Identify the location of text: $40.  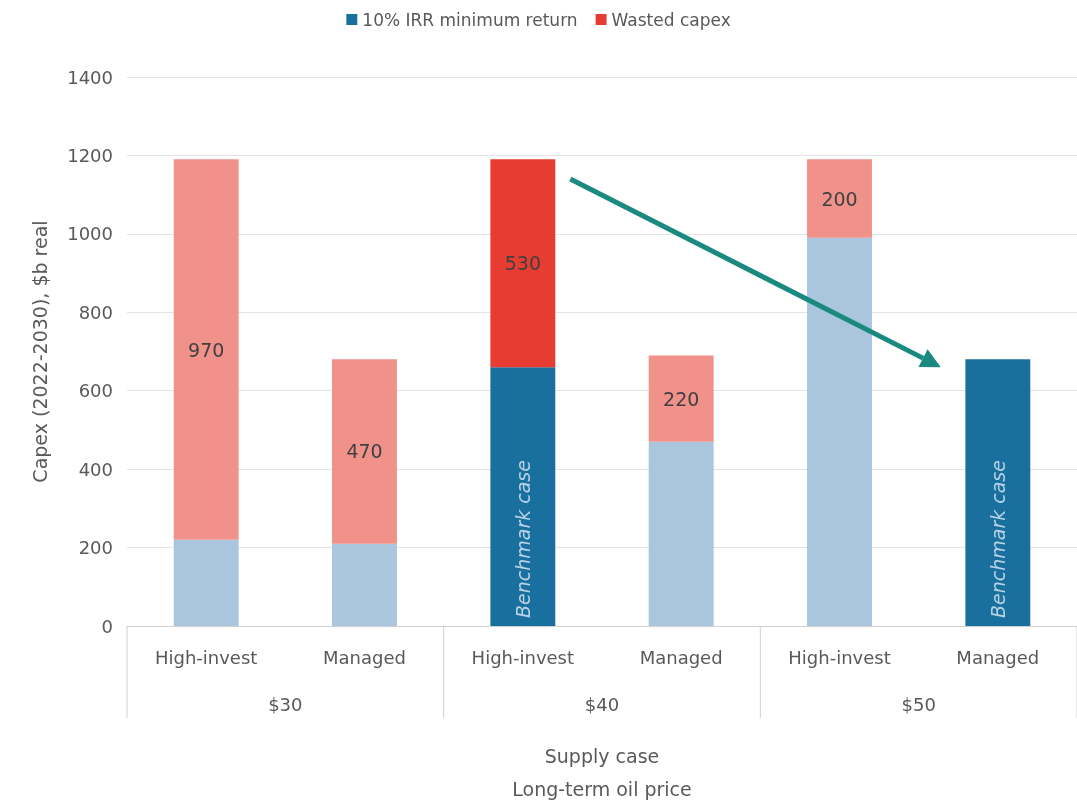
(602, 704).